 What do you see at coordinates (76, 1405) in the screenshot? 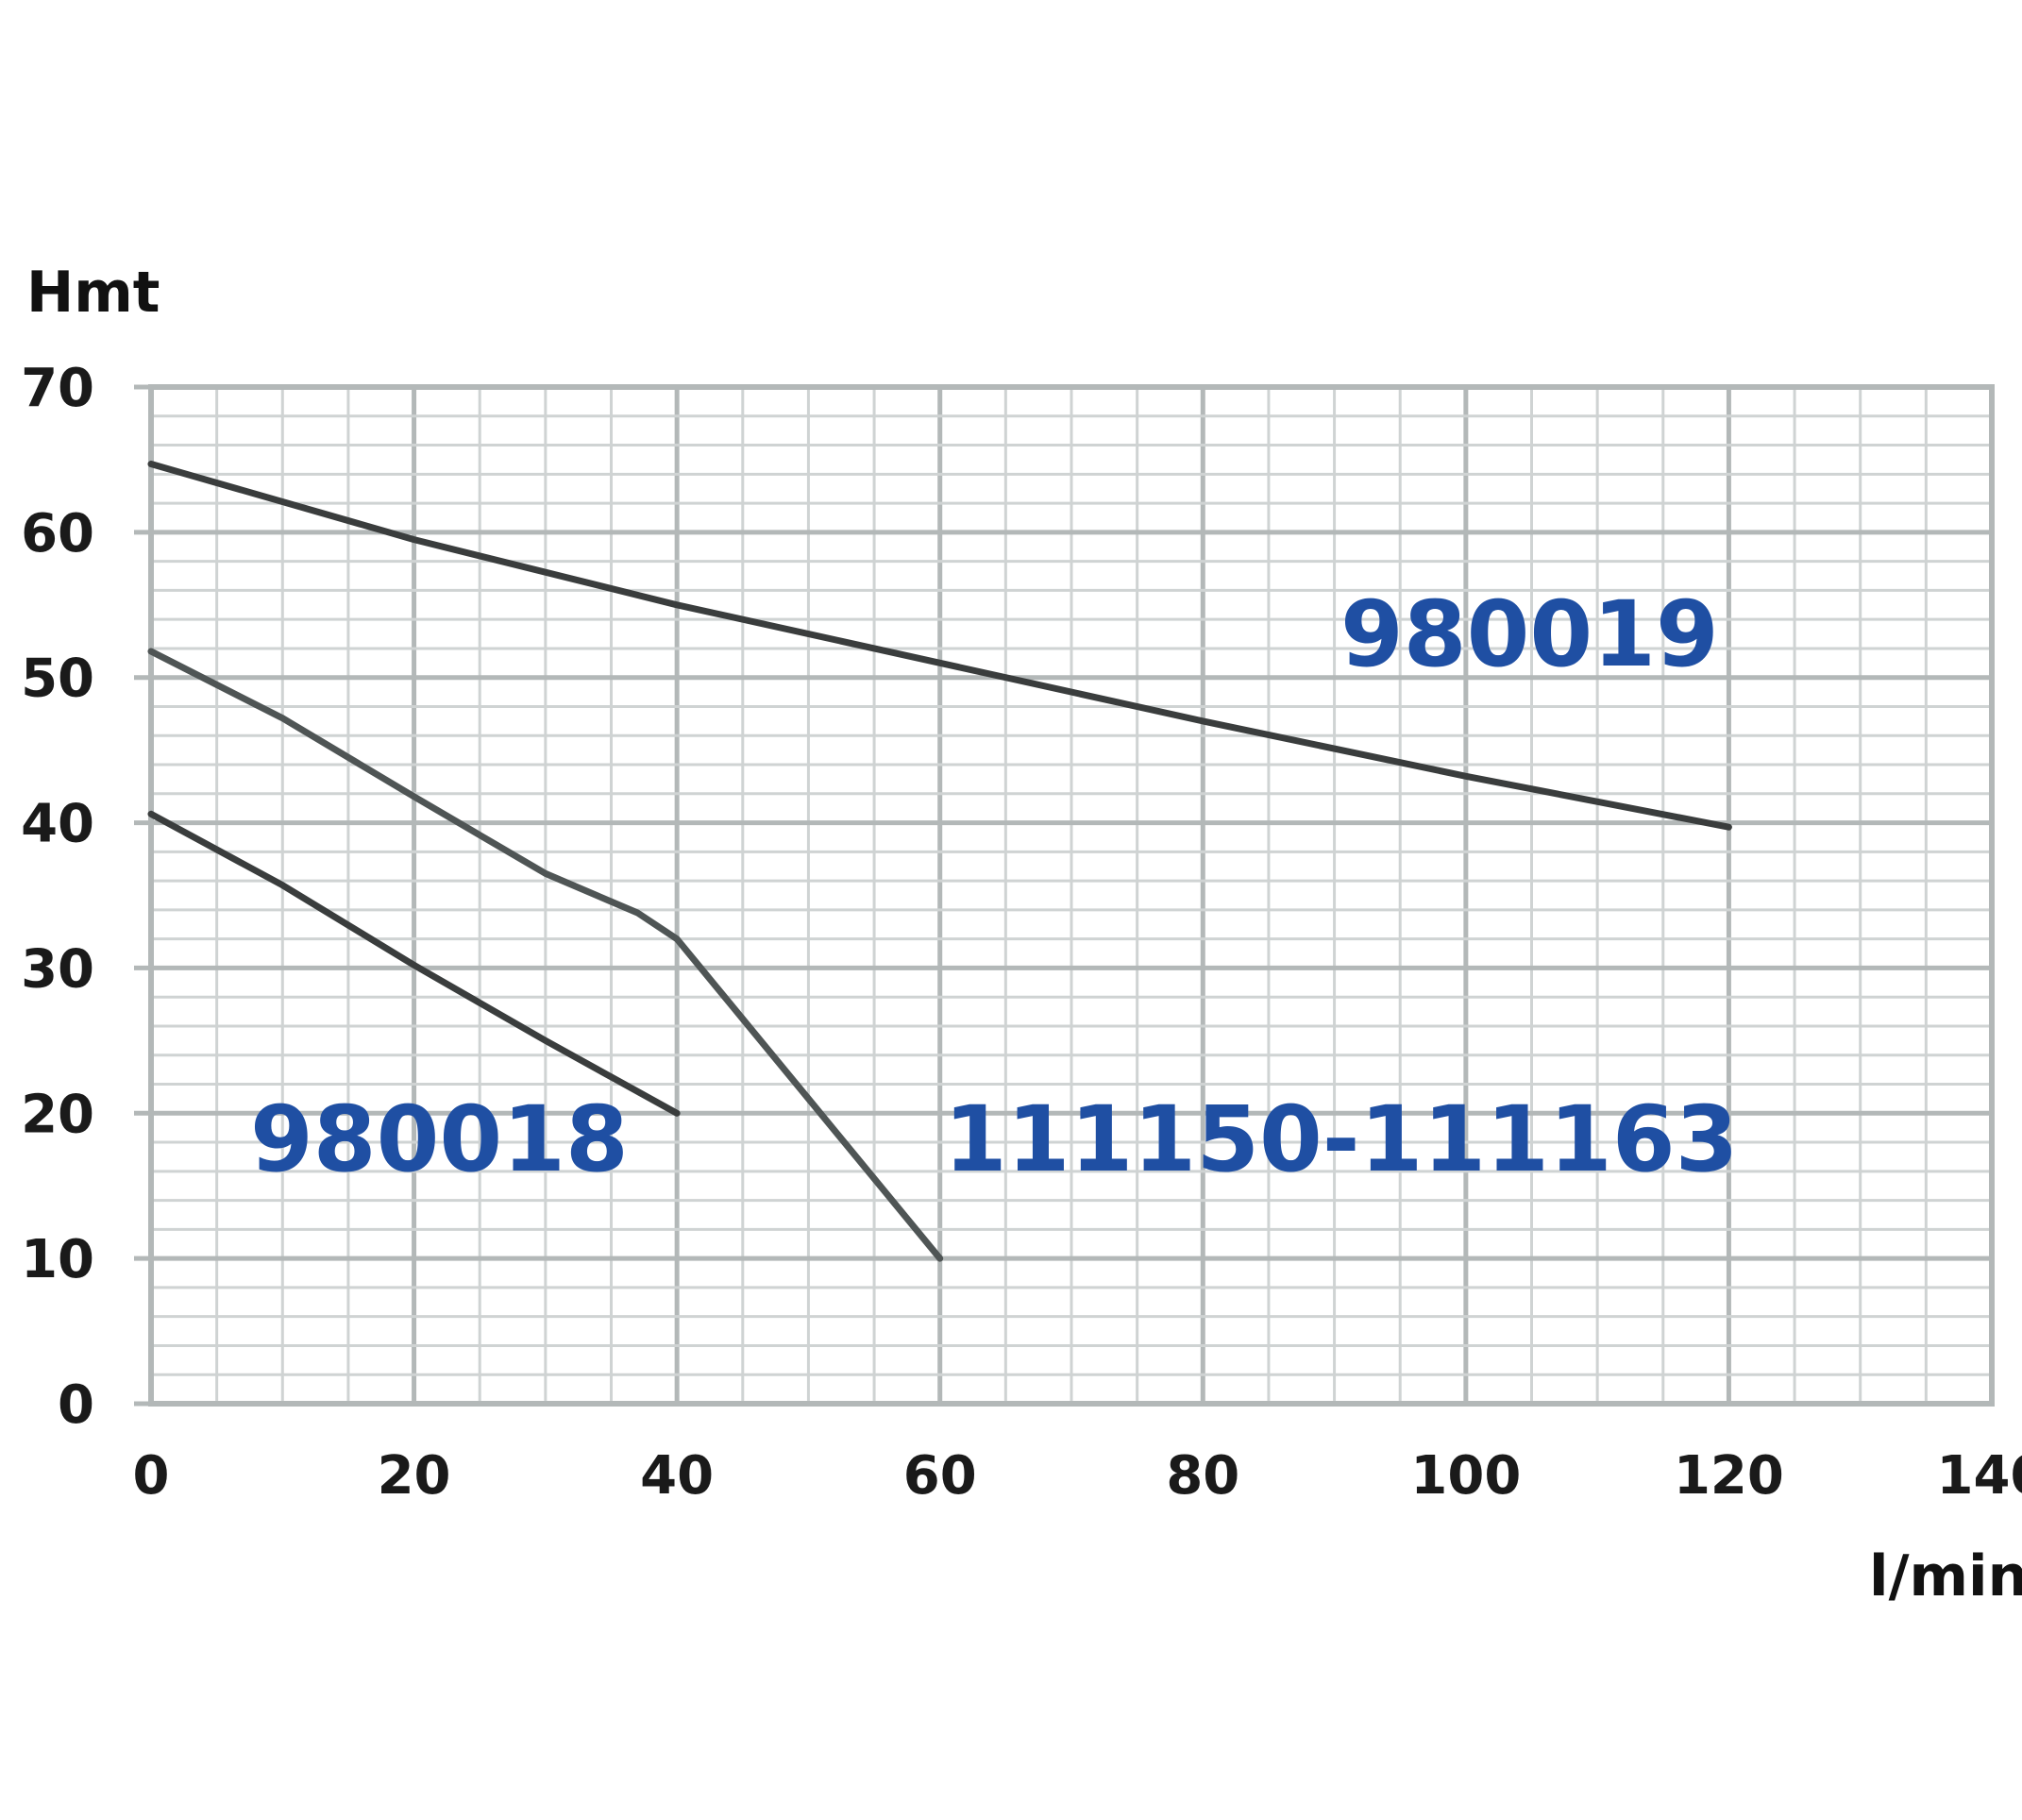
I see `y-tick-label: 0` at bounding box center [76, 1405].